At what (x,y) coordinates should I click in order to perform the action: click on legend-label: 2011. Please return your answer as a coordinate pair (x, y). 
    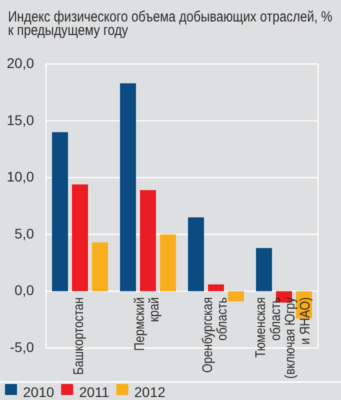
    Looking at the image, I should click on (94, 392).